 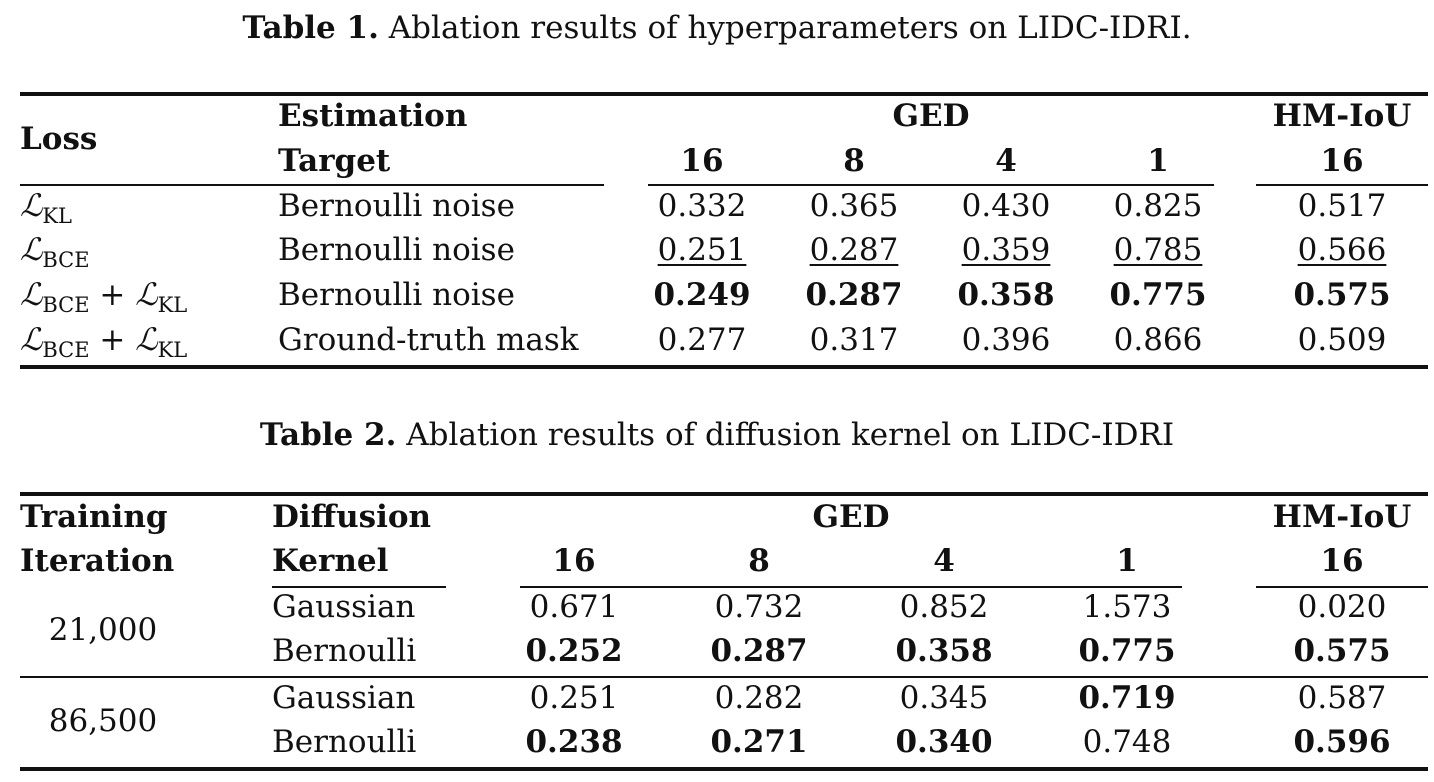 I want to click on ged8-cell: 0.365, so click(x=854, y=206).